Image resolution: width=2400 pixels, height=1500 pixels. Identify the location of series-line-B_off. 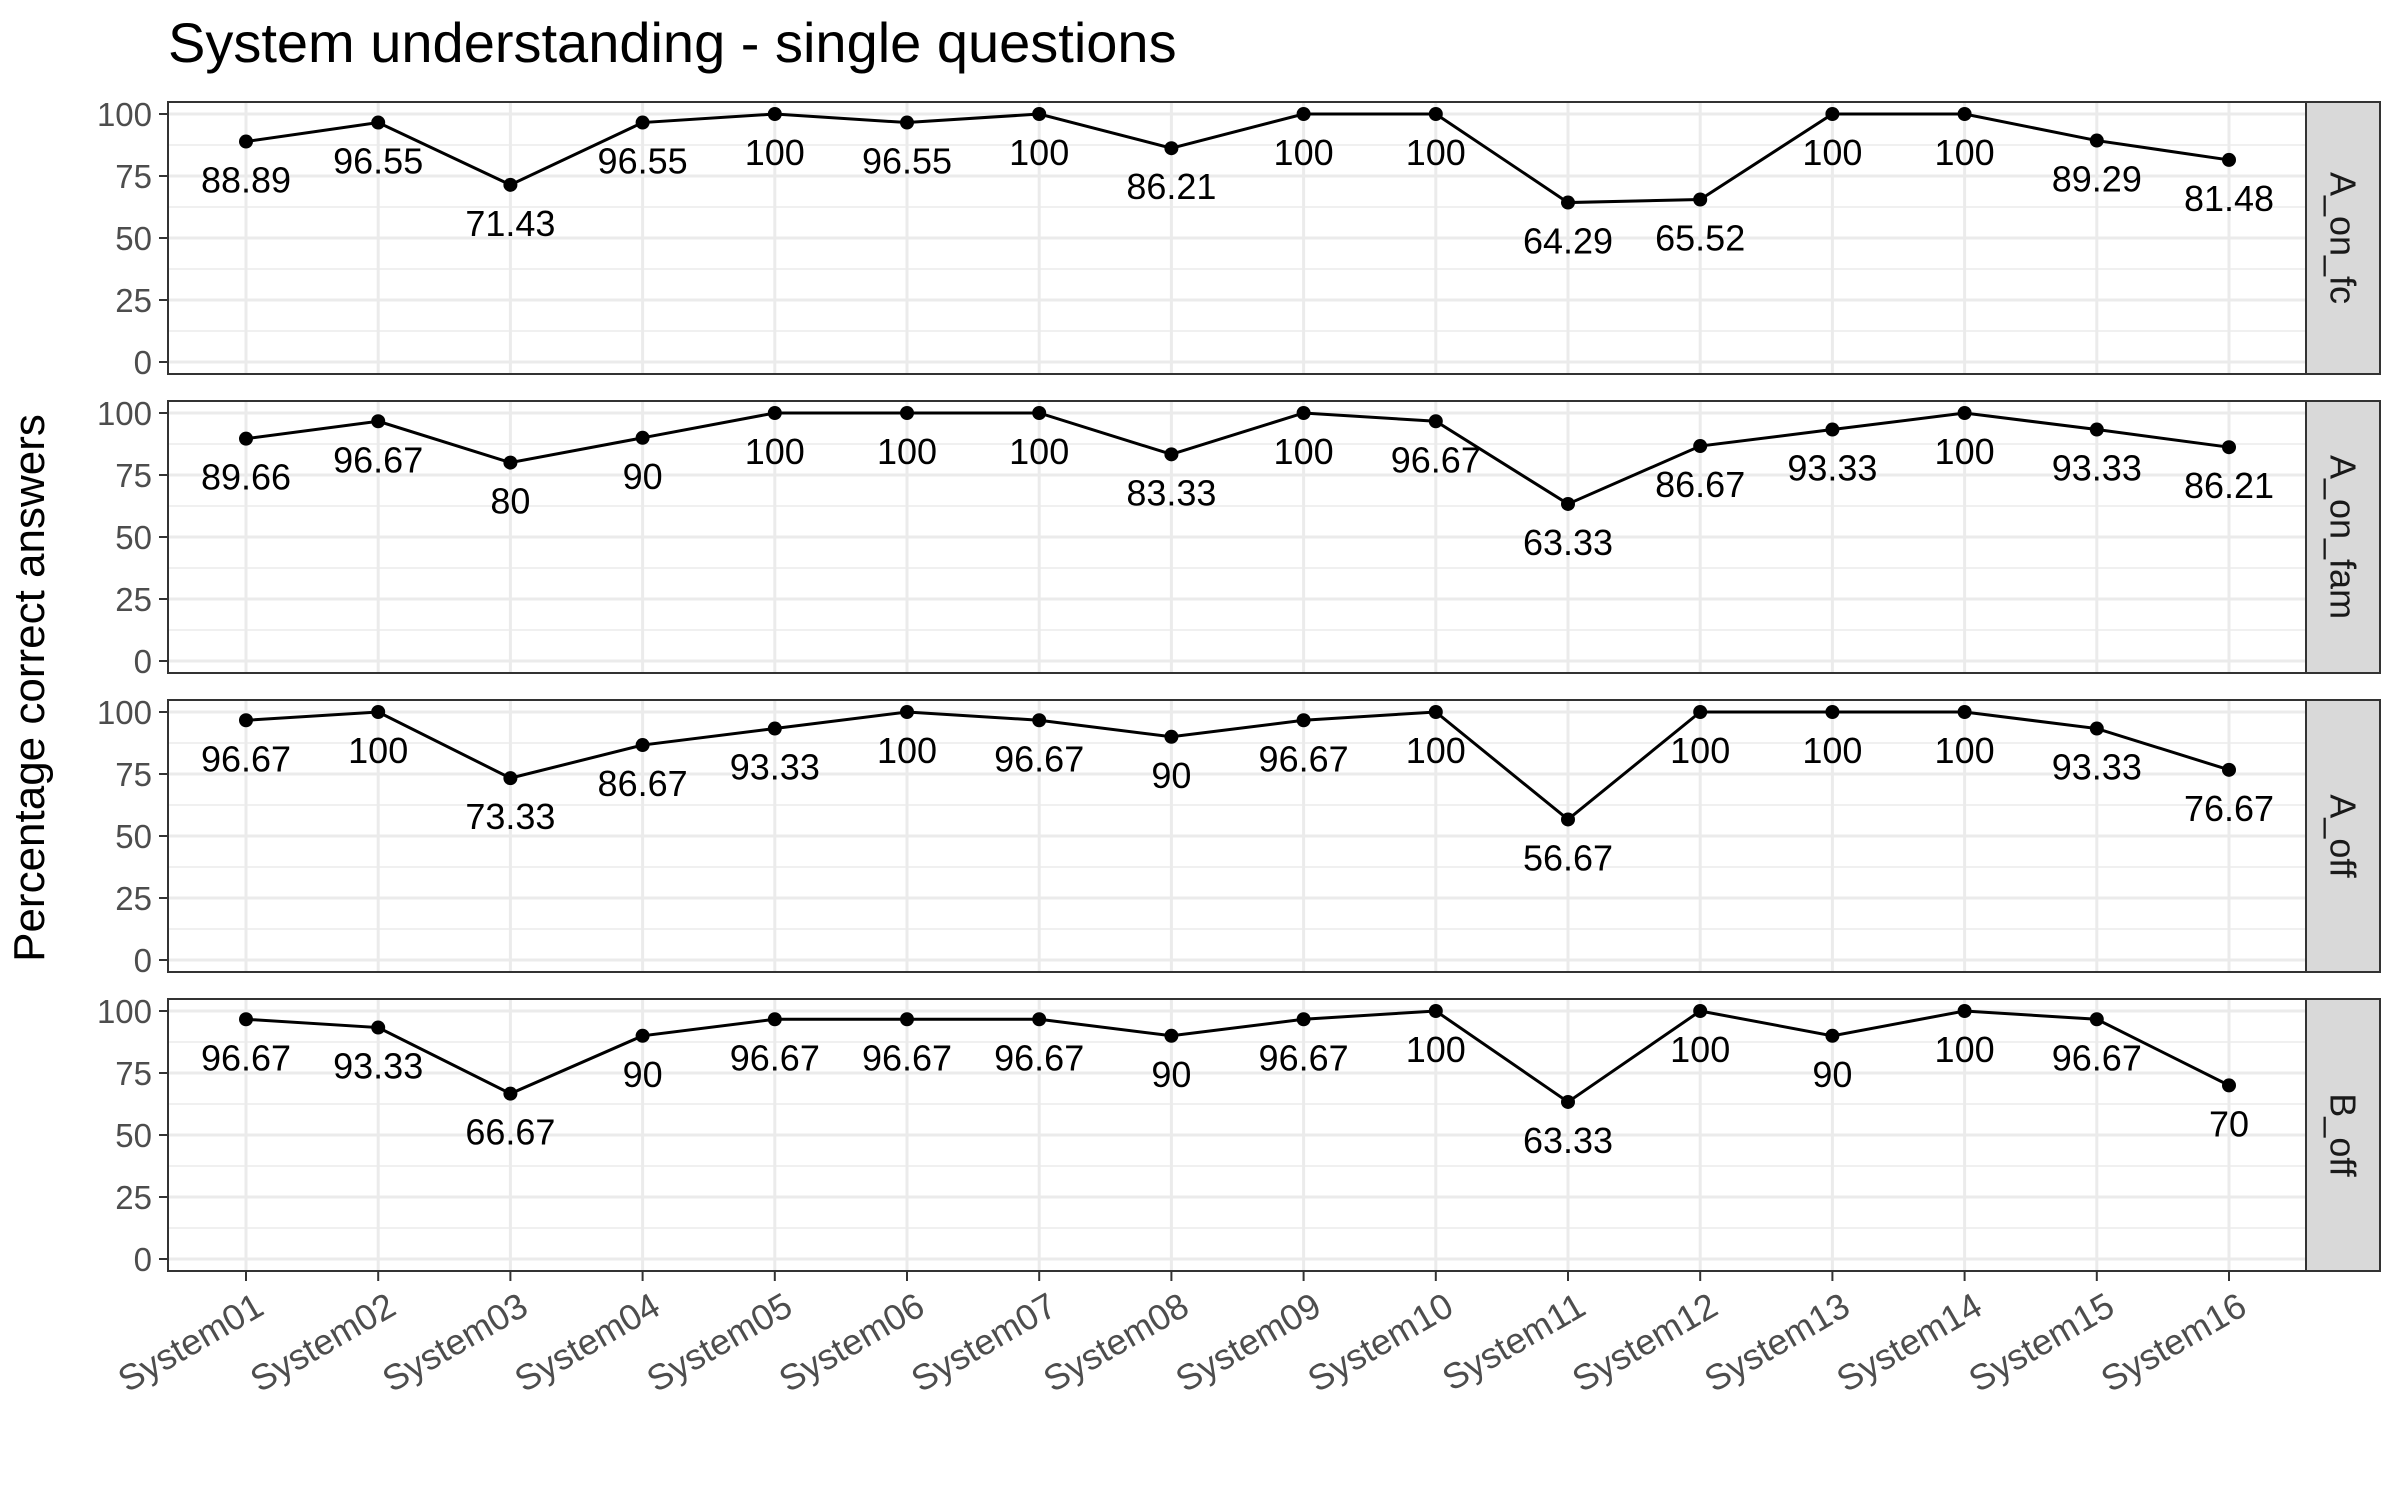
(1237, 1056).